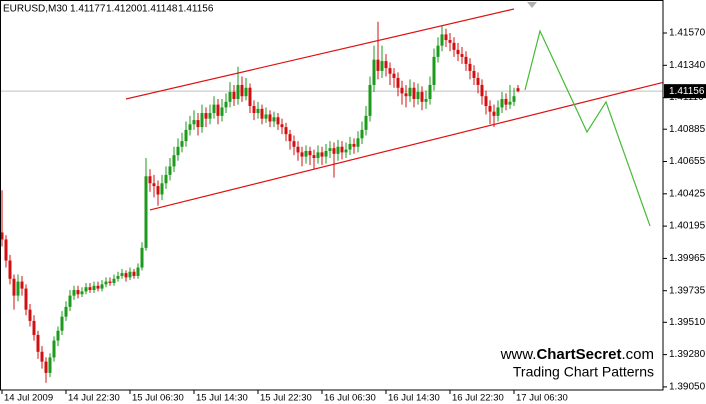 This screenshot has width=706, height=404. What do you see at coordinates (687, 387) in the screenshot?
I see `y-tick-label: 1.39050` at bounding box center [687, 387].